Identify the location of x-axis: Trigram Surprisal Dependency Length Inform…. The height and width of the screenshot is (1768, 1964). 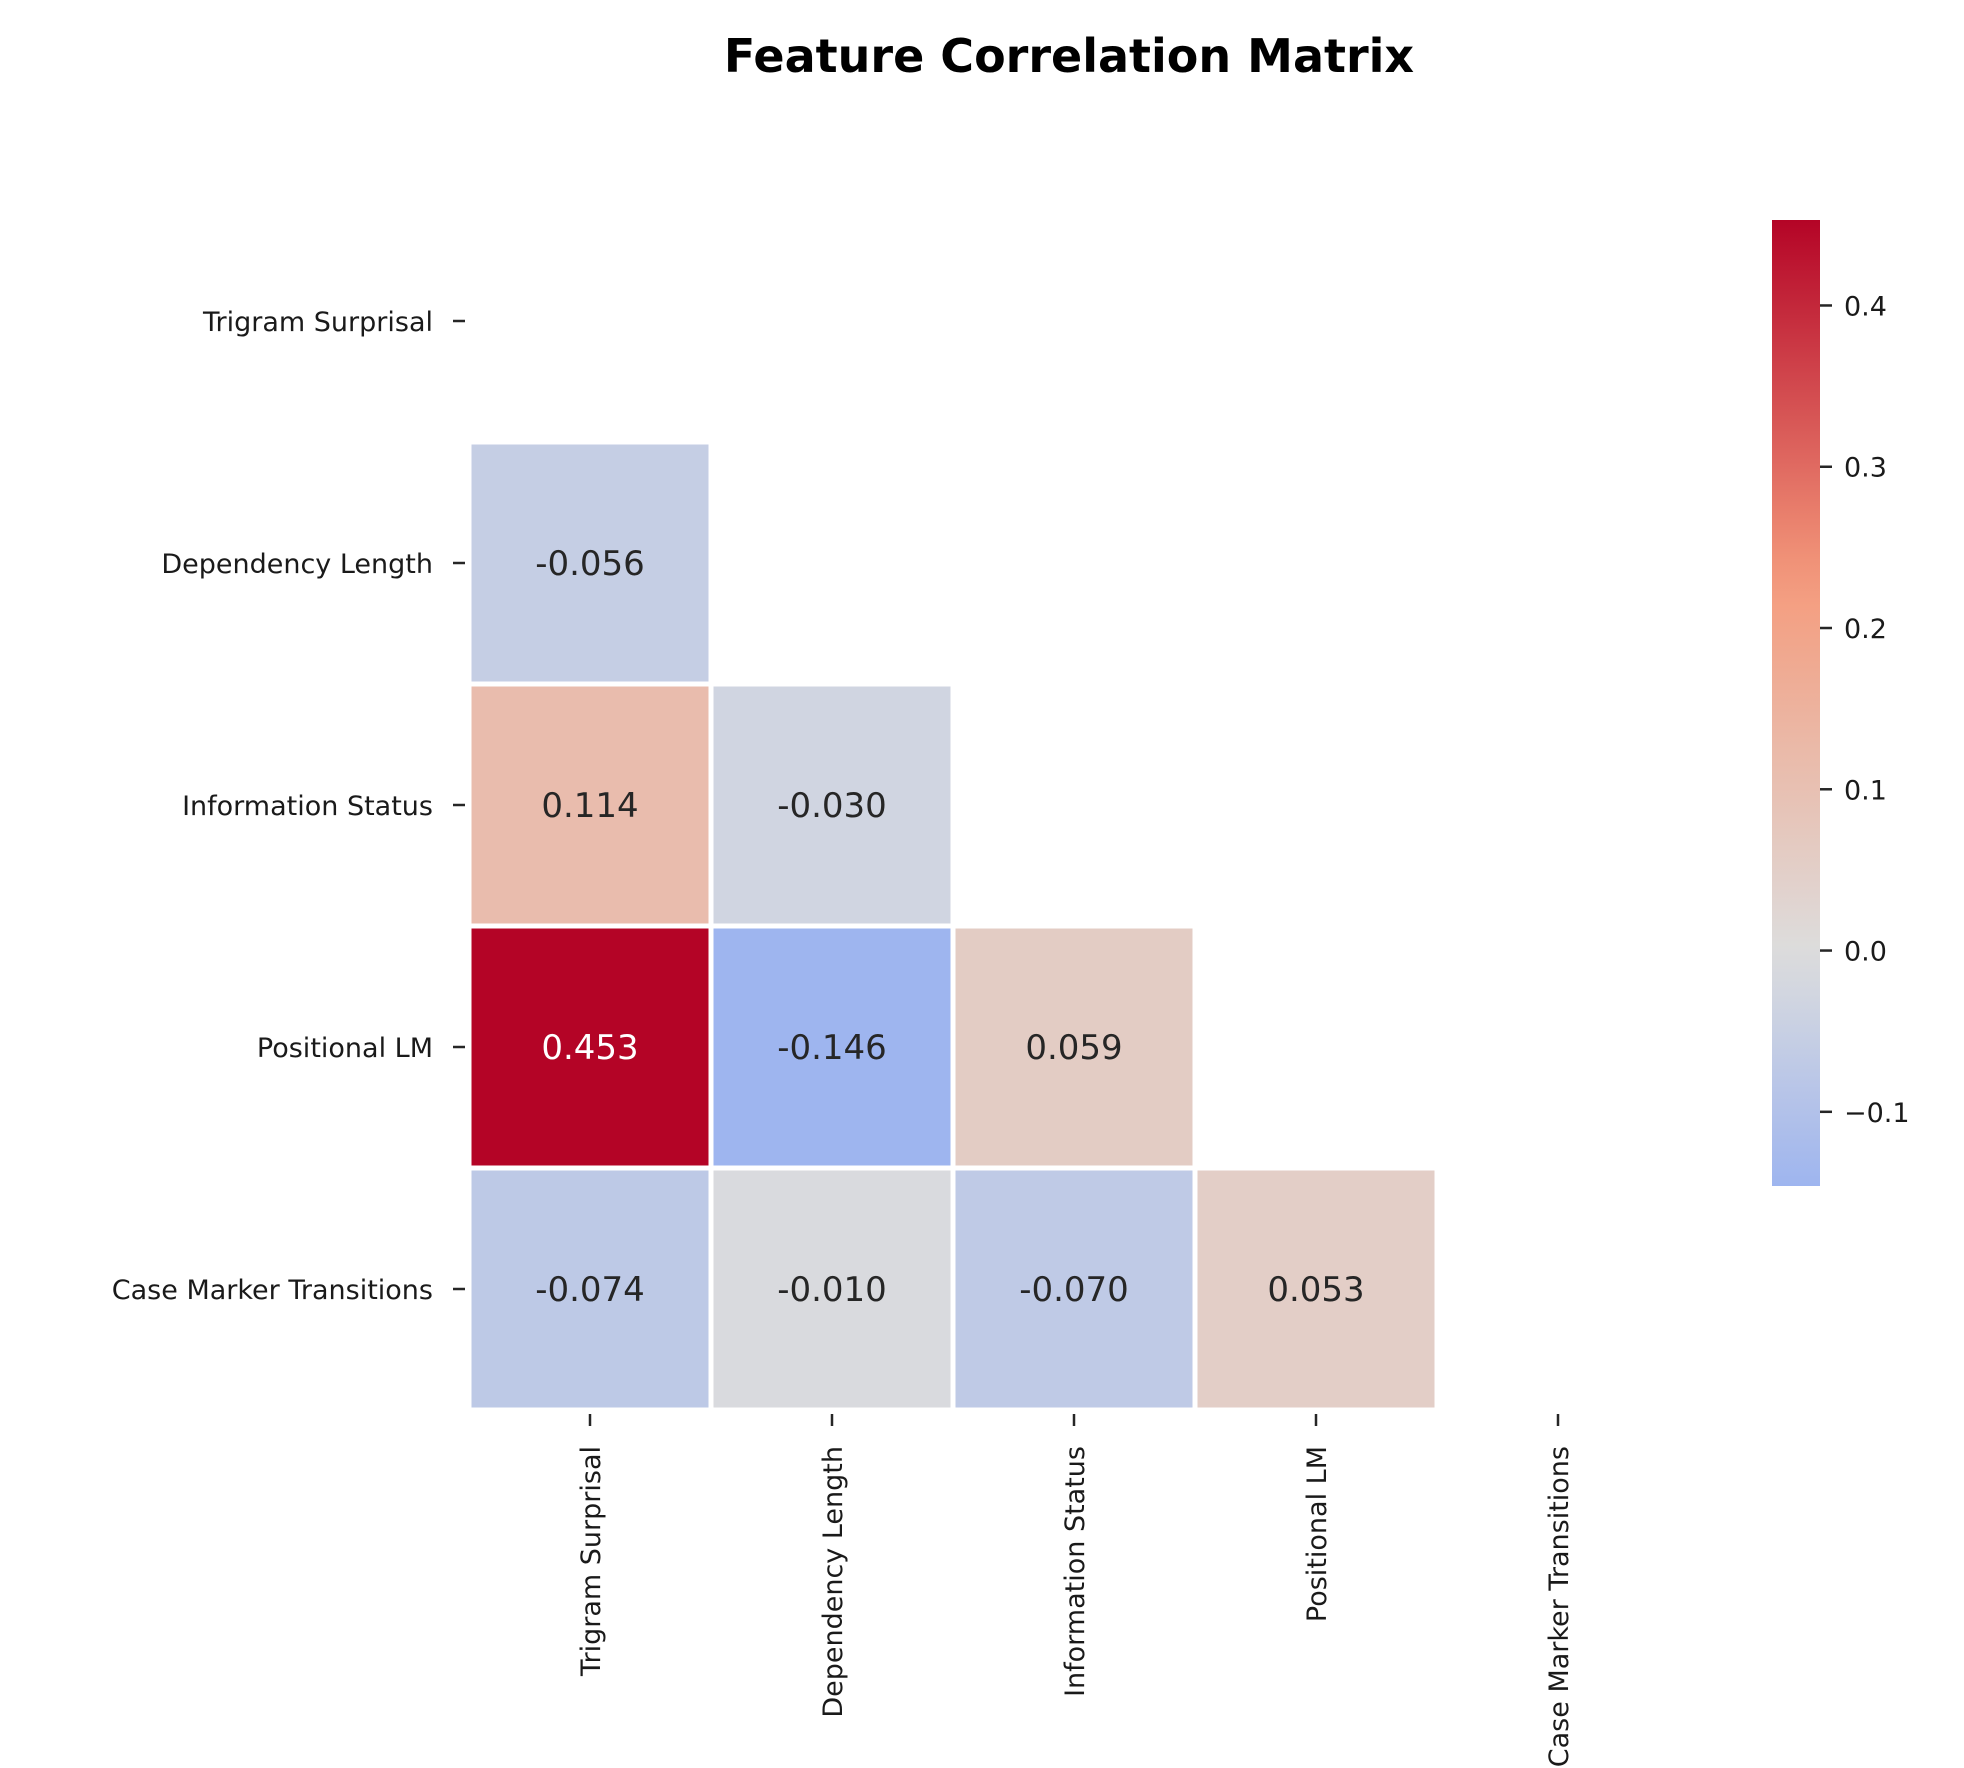
(1075, 1590).